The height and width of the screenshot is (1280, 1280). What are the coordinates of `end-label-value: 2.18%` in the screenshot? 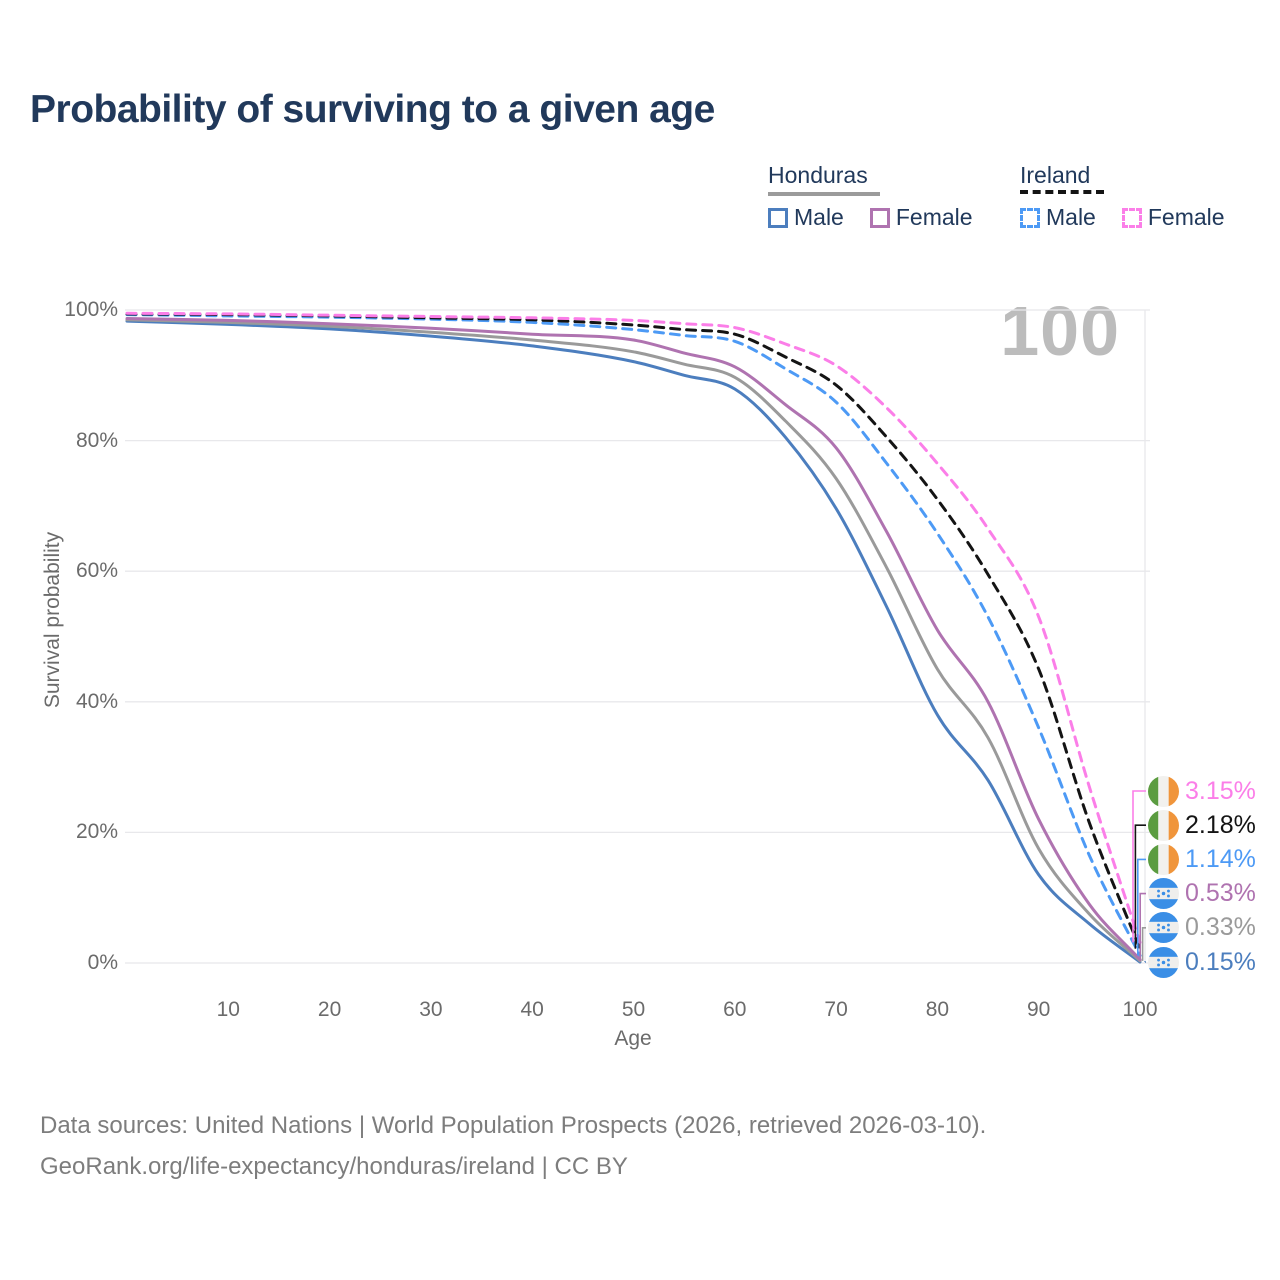 It's located at (1220, 824).